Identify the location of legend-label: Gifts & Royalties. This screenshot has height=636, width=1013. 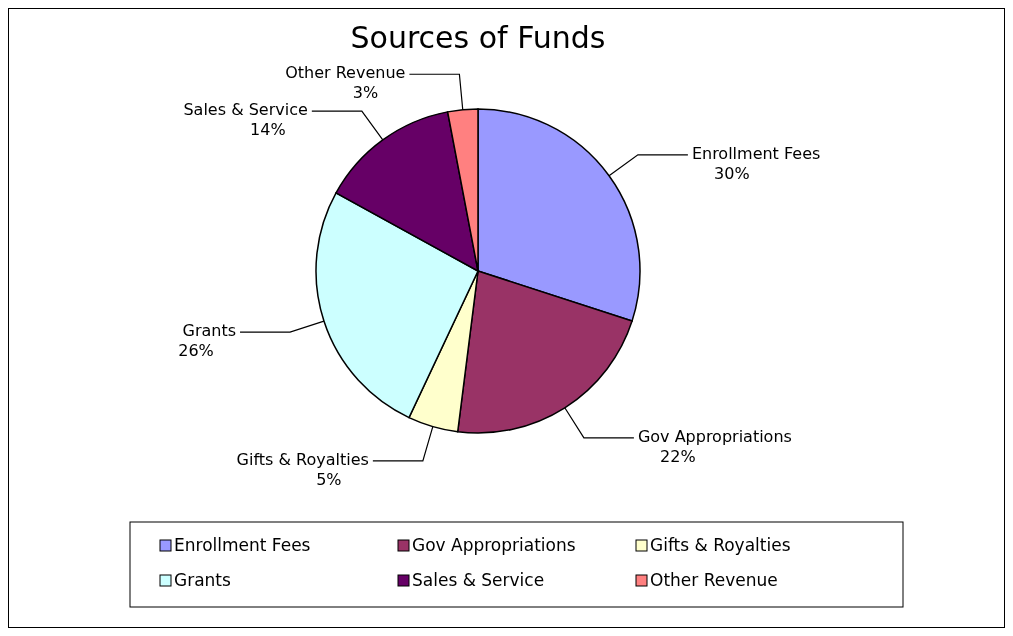
(720, 545).